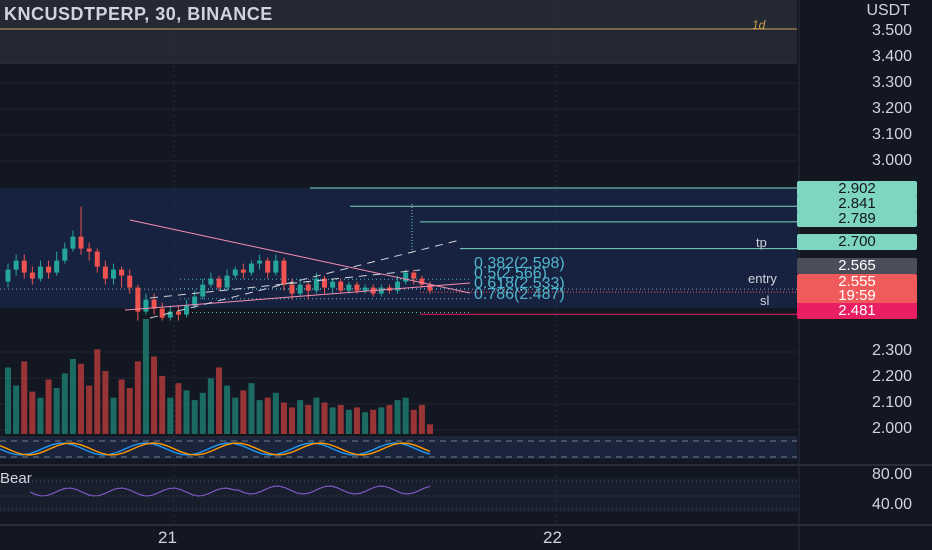 The height and width of the screenshot is (550, 932). Describe the element at coordinates (891, 504) in the screenshot. I see `osc-tick: 40.00` at that location.